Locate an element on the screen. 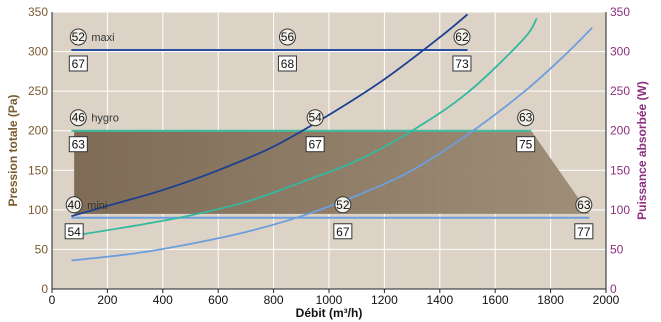  marker-square-label: 73 is located at coordinates (462, 64).